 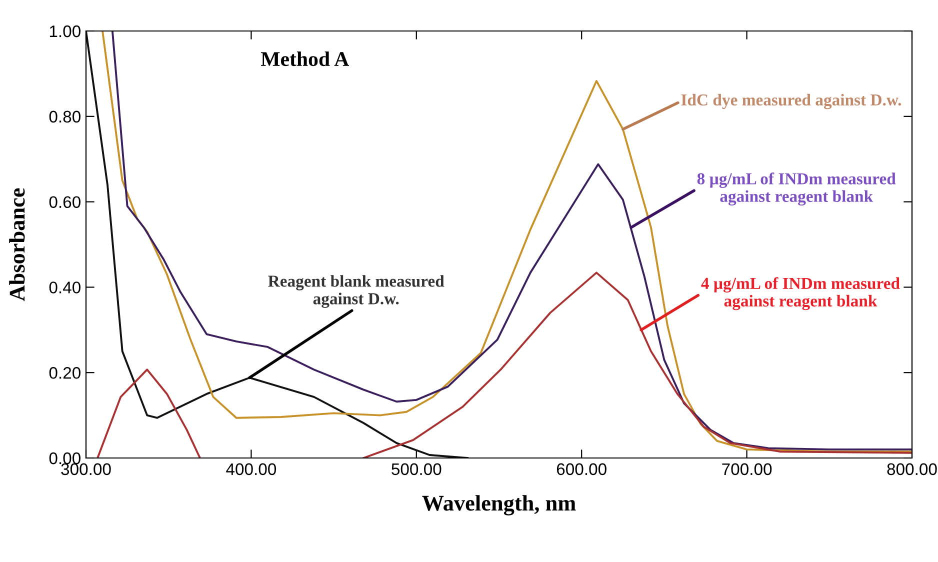 I want to click on annotation: 8 µg/mL of INDm measured against reagent blank, so click(x=796, y=189).